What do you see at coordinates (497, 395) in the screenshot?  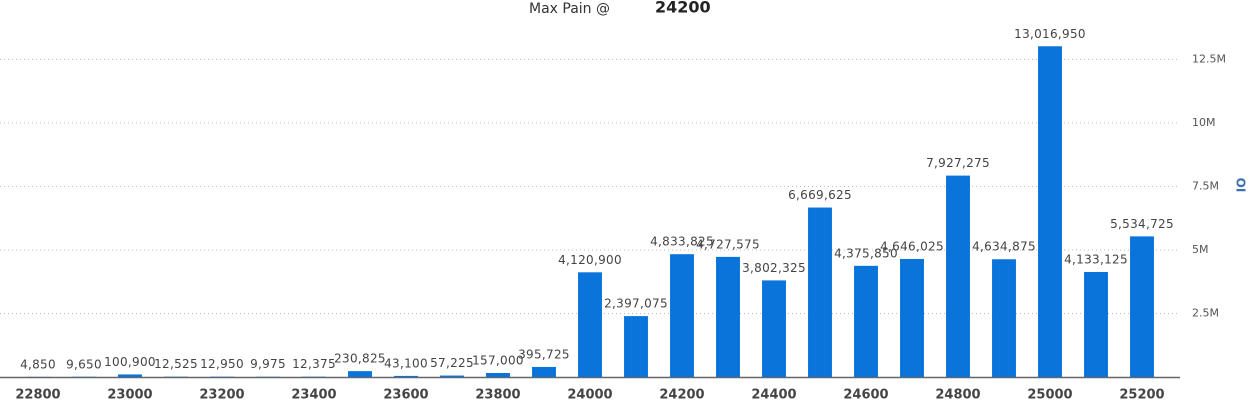 I see `x-tick-label: 23800` at bounding box center [497, 395].